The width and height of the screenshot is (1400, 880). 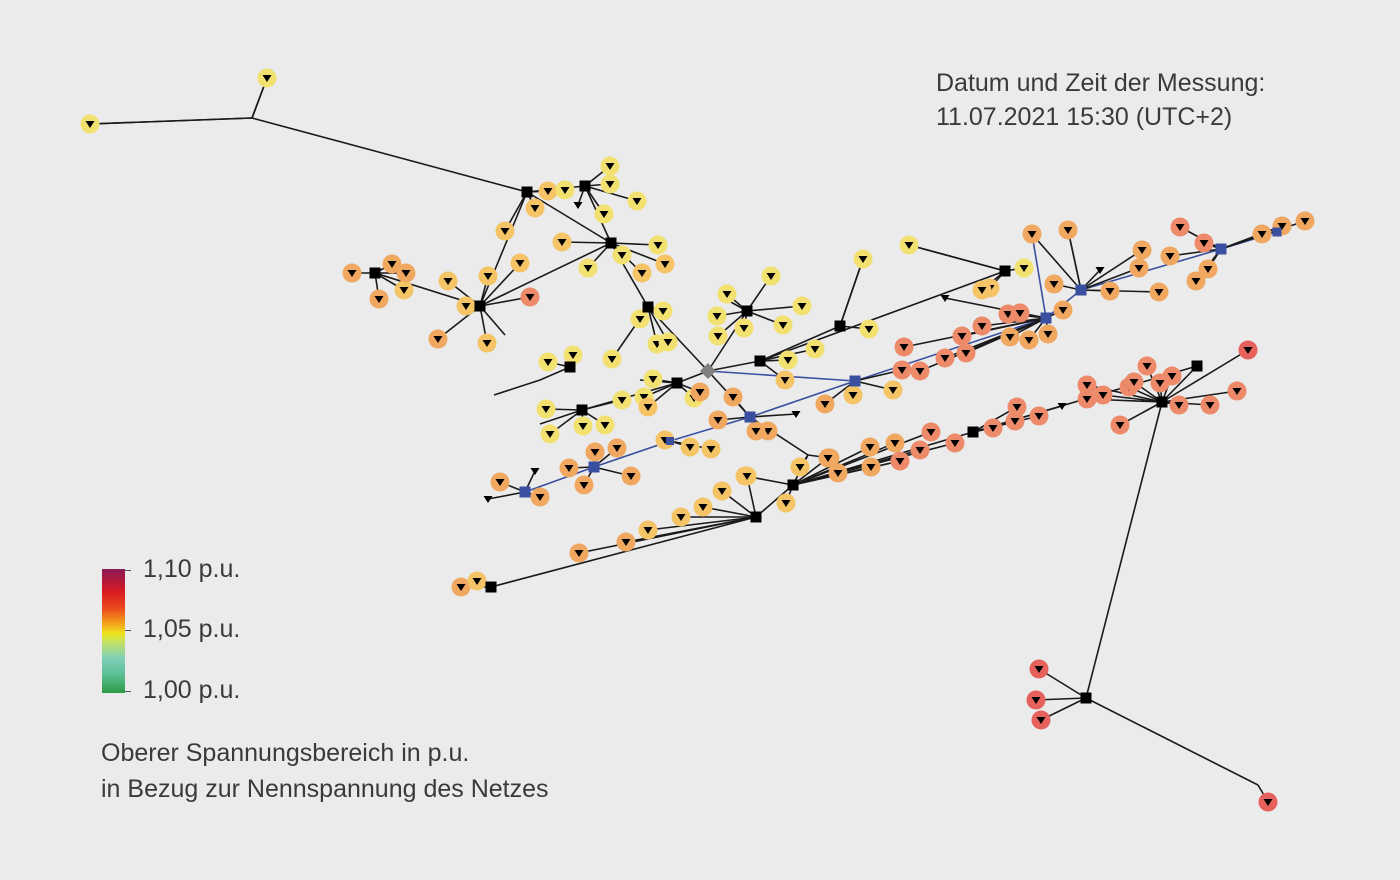 What do you see at coordinates (128, 570) in the screenshot?
I see `legend-tick-max` at bounding box center [128, 570].